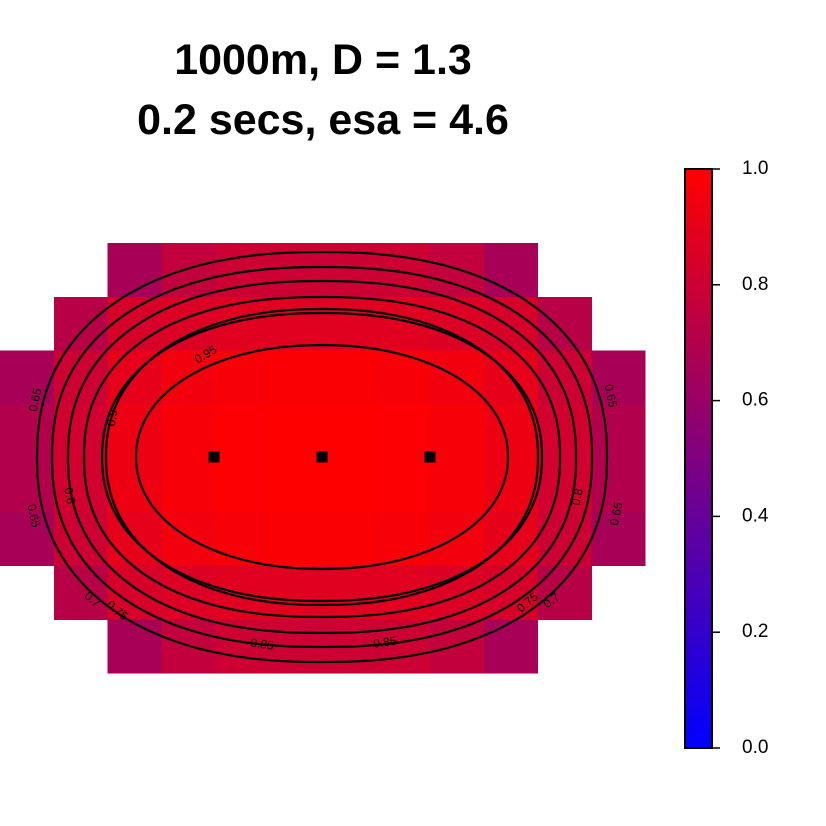 The height and width of the screenshot is (826, 826). What do you see at coordinates (755, 400) in the screenshot?
I see `color-bar-tick-label: 0.6` at bounding box center [755, 400].